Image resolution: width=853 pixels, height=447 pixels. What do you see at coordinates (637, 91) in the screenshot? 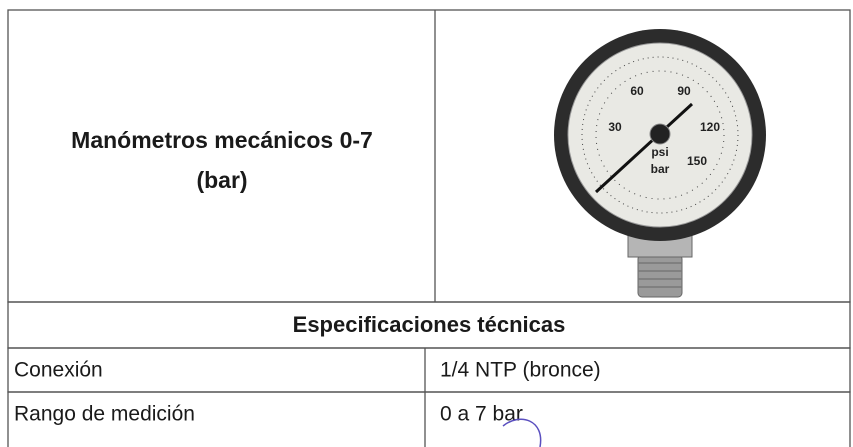
I see `gauge-label: 60` at bounding box center [637, 91].